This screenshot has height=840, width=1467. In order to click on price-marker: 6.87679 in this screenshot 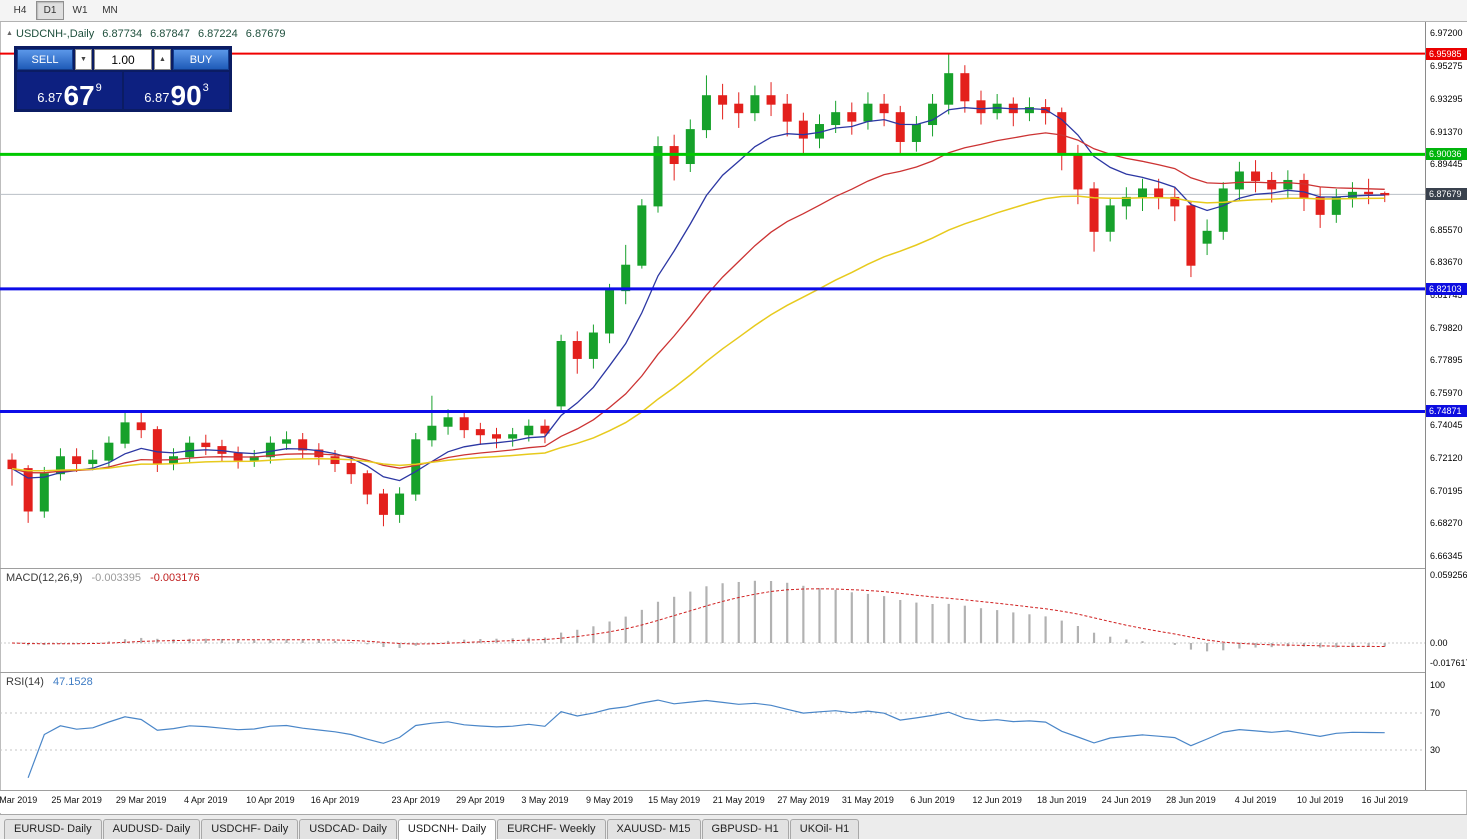, I will do `click(1446, 194)`.